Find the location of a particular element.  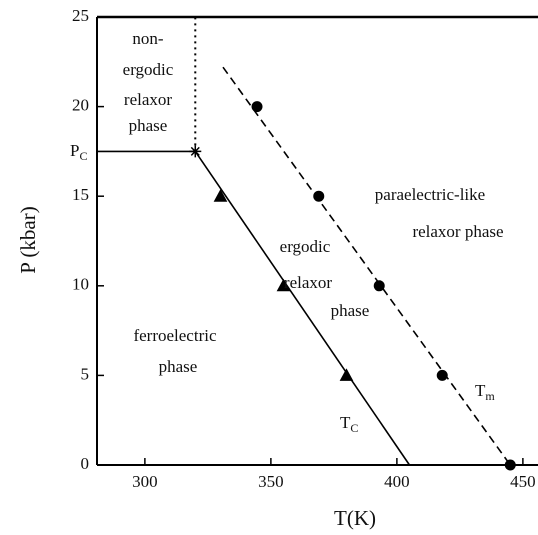

annotation: paraelectric-like is located at coordinates (430, 194).